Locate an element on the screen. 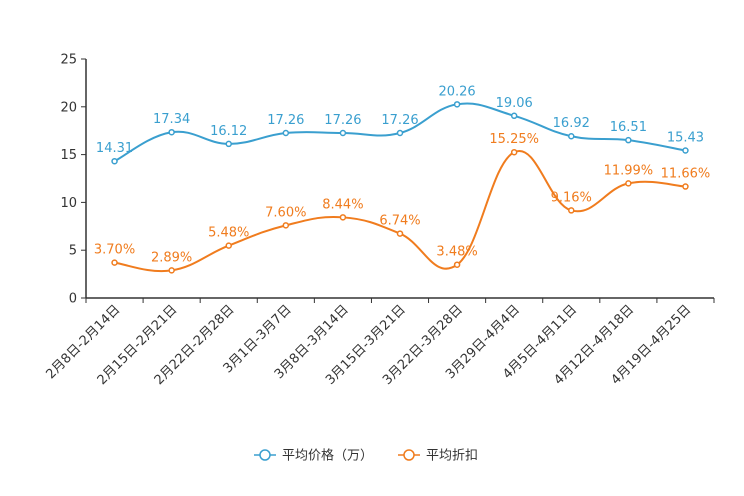  y-tick-label: 10 is located at coordinates (68, 203).